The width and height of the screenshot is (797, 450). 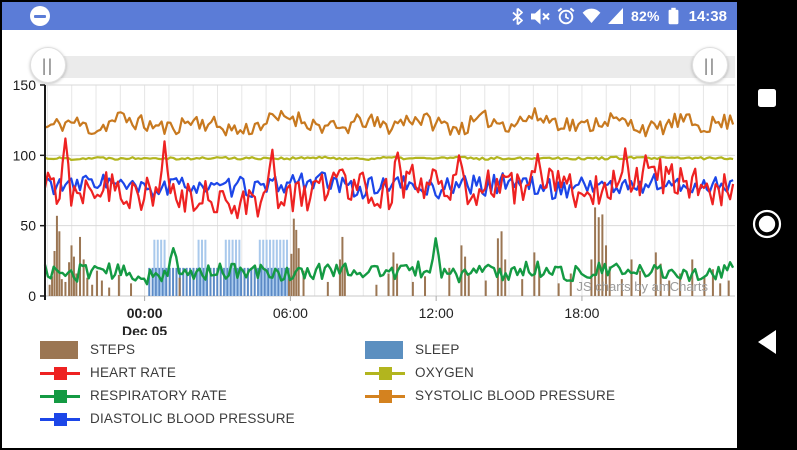 I want to click on legend-item-sleep: SLEEP, so click(x=490, y=349).